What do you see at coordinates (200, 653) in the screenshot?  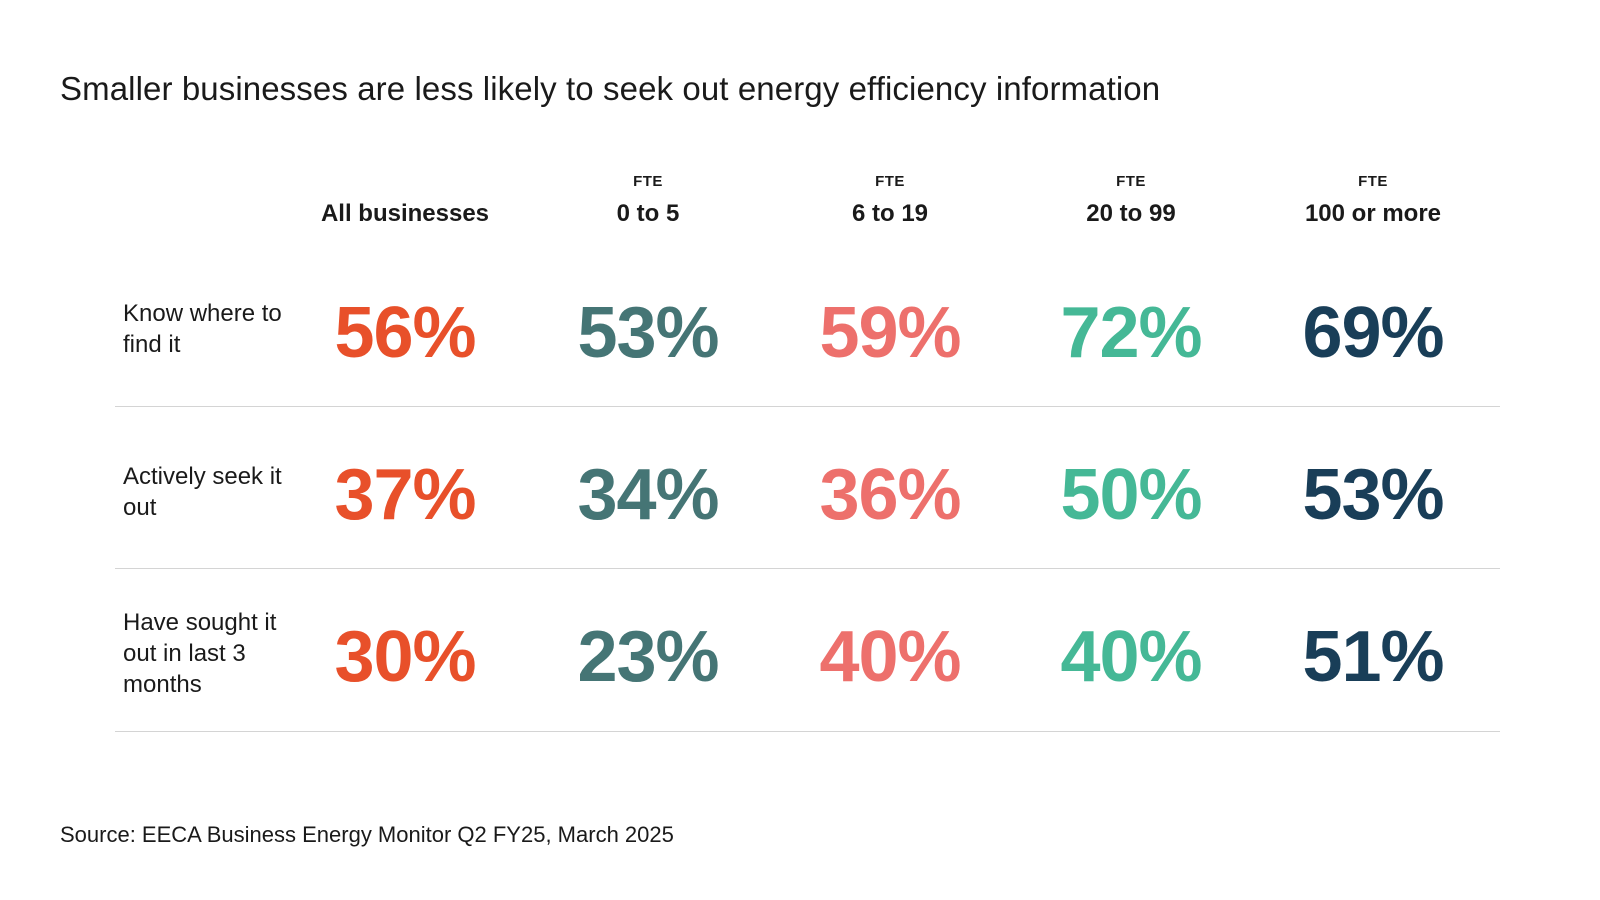 I see `row-label: Have sought it out in last 3 months` at bounding box center [200, 653].